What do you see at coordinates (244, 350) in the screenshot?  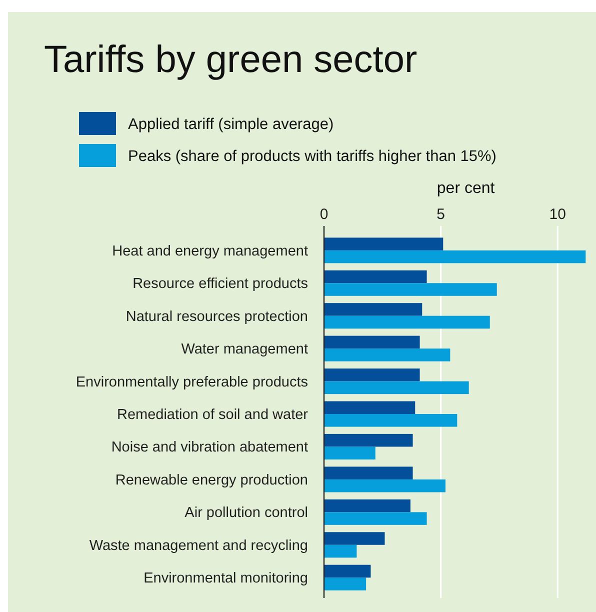 I see `y-tick-label: Water management` at bounding box center [244, 350].